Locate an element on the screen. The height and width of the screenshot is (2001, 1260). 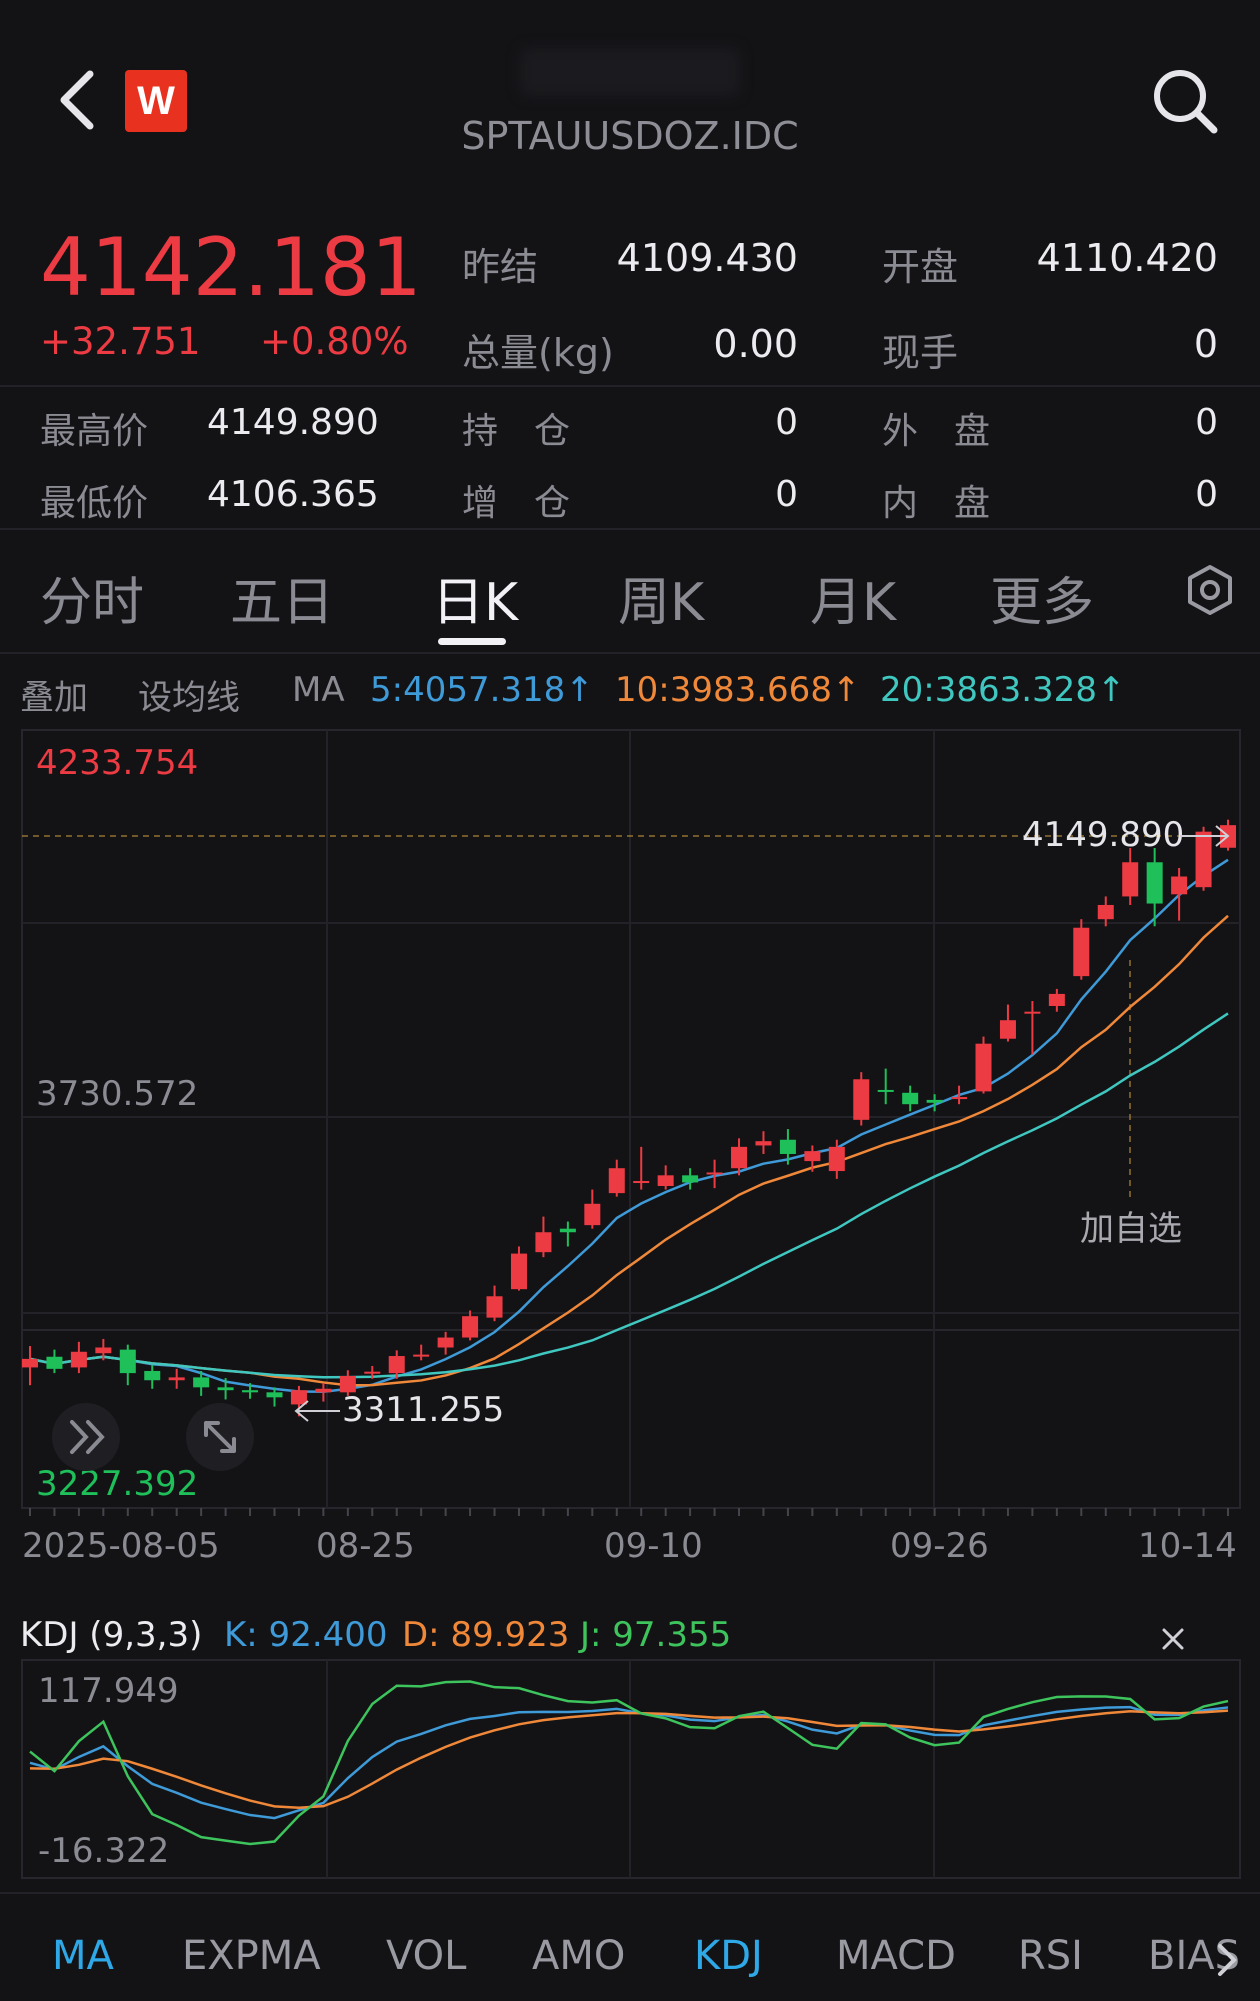
close-kdj-button is located at coordinates (1173, 1639).